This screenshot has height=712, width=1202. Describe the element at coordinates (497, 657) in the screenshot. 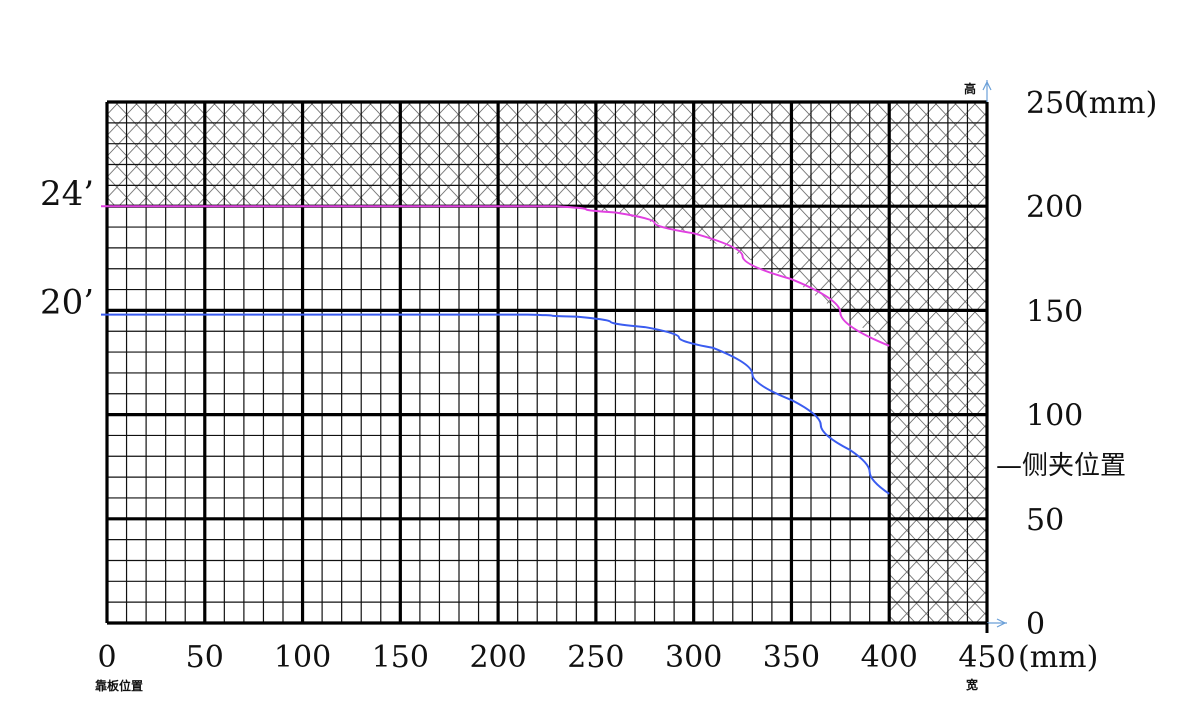

I see `x-tick-label: 200` at that location.